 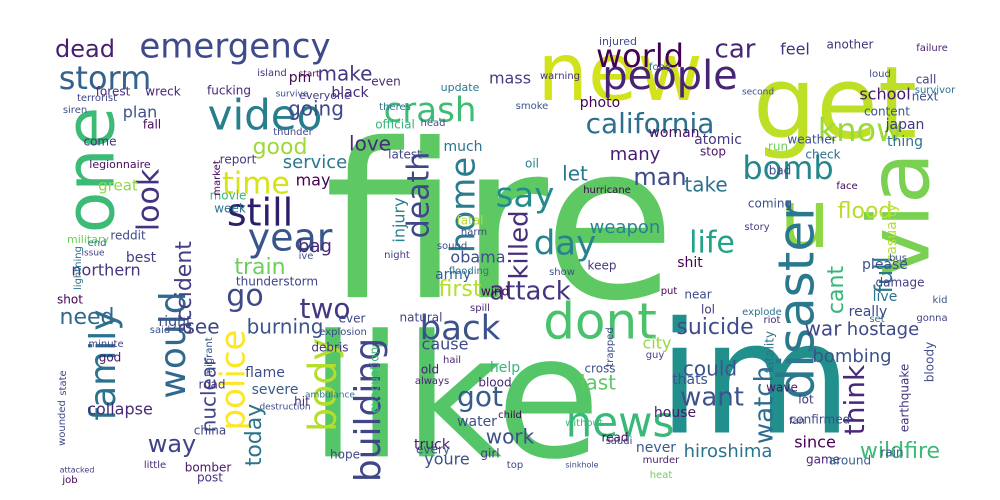 I want to click on word-check: check, so click(x=822, y=155).